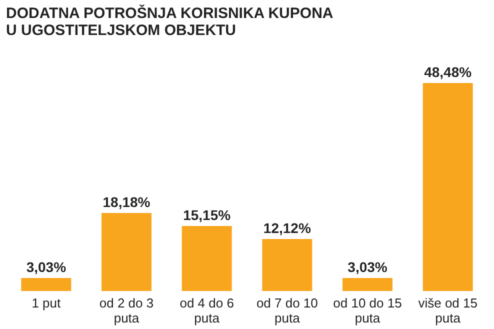 The width and height of the screenshot is (494, 329). Describe the element at coordinates (126, 202) in the screenshot. I see `data-label: 18,18%` at that location.